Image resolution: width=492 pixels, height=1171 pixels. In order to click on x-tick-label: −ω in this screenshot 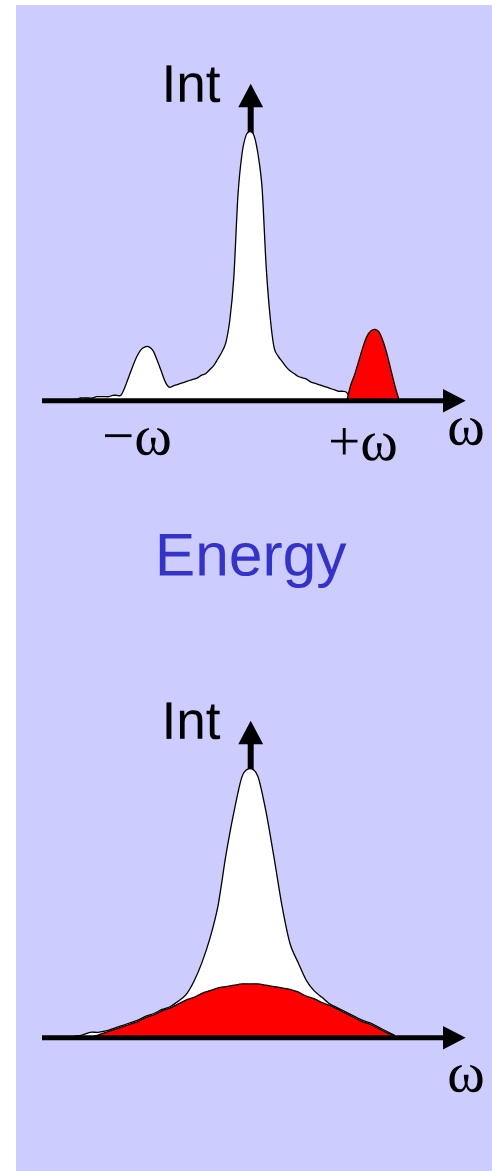, I will do `click(137, 441)`.